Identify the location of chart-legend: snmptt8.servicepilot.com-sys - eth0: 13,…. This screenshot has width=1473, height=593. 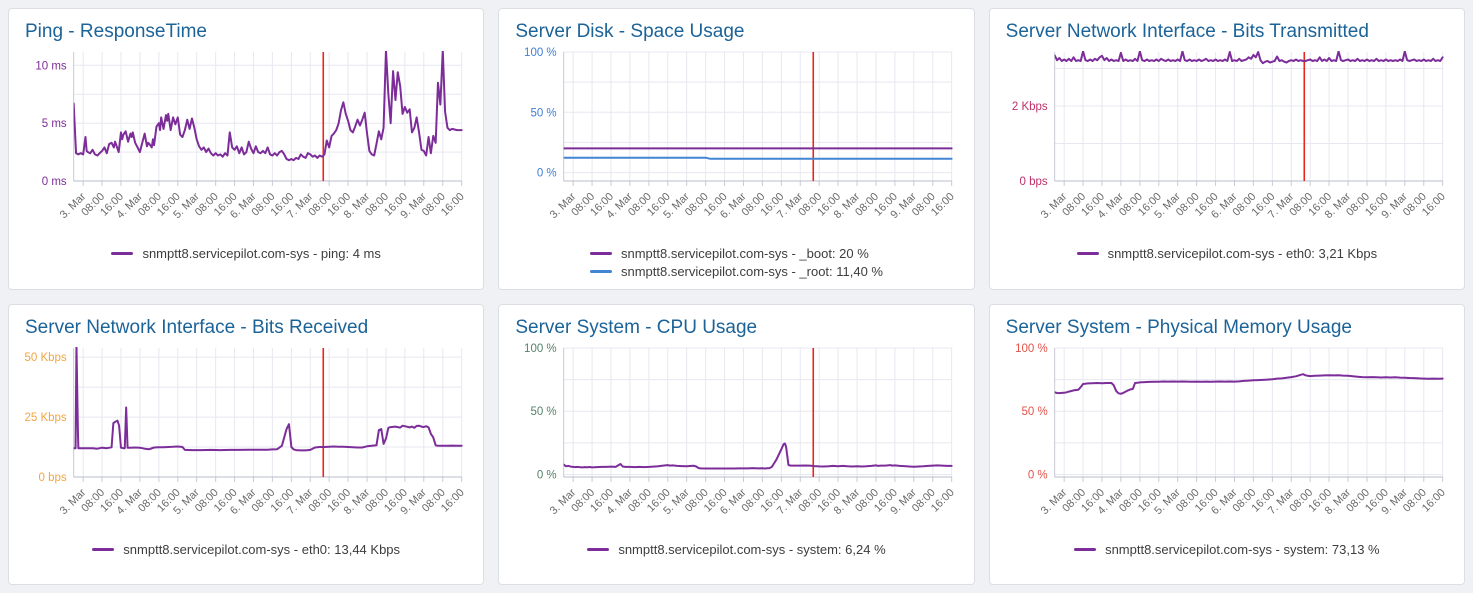
(246, 549).